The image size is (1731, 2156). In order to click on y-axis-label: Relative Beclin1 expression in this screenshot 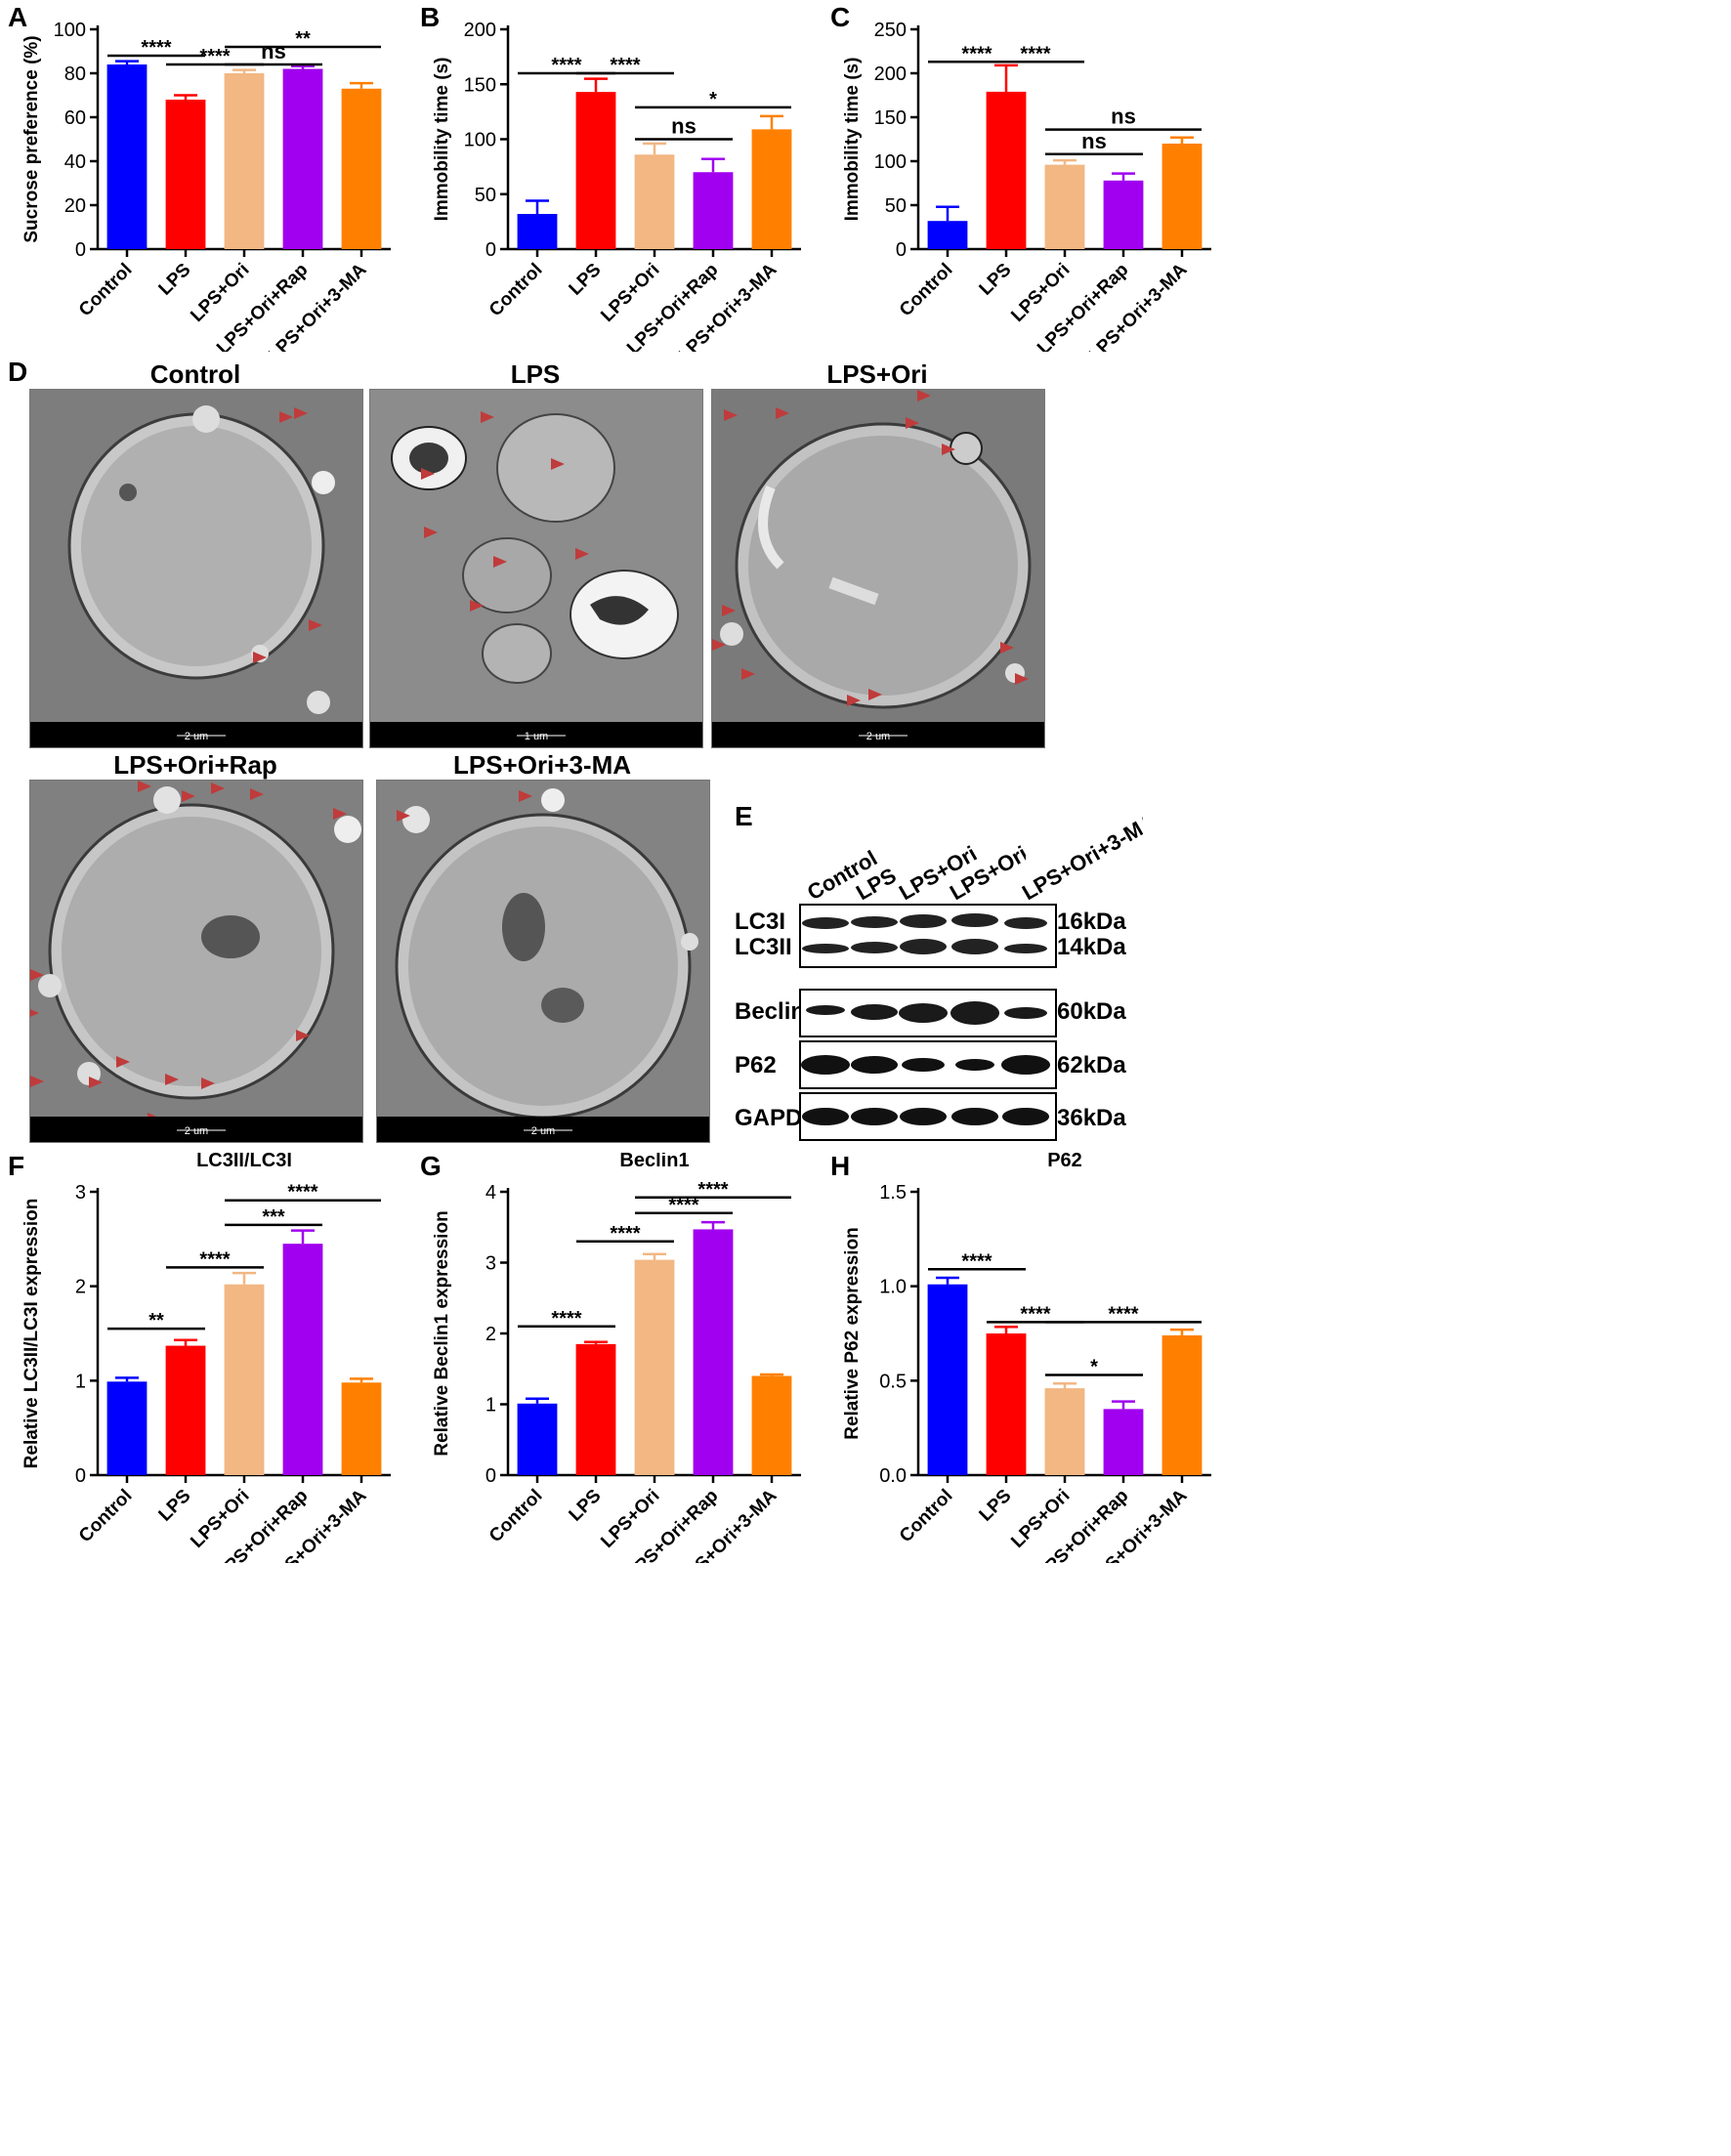, I will do `click(442, 1333)`.